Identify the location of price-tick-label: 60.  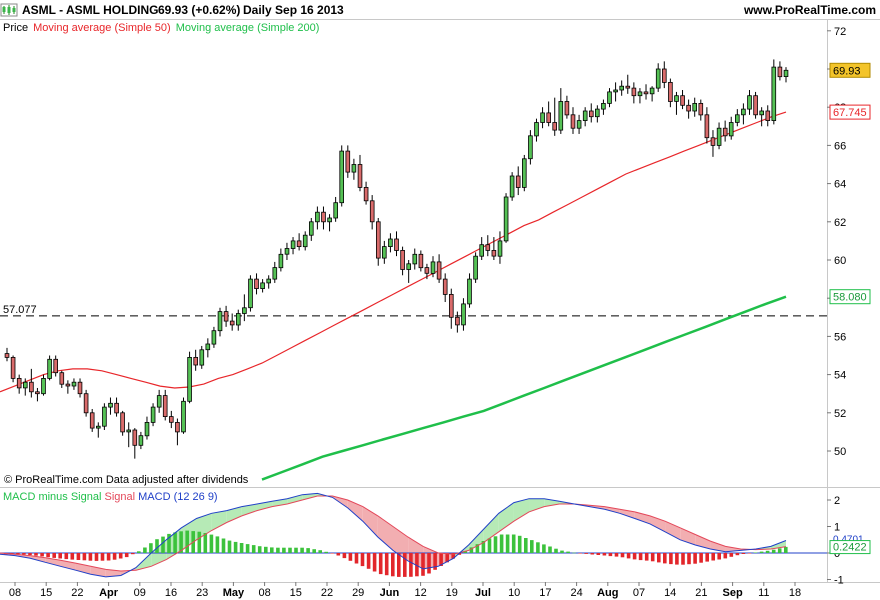
(840, 261).